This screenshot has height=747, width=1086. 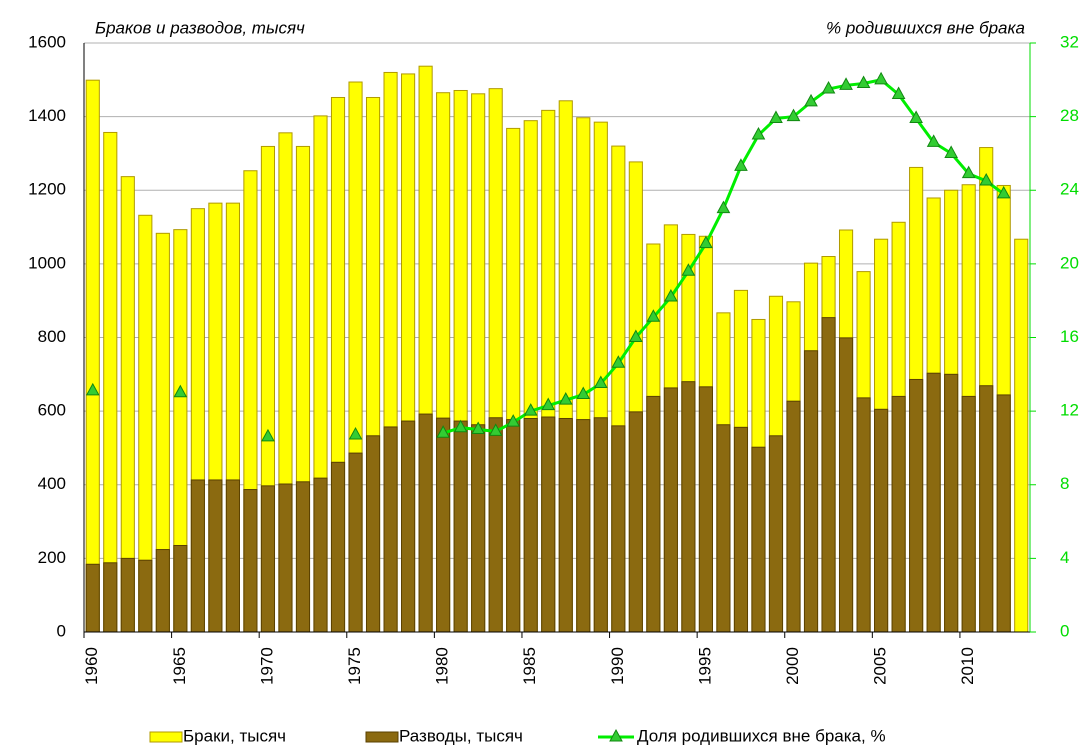 What do you see at coordinates (1069, 410) in the screenshot?
I see `y2-tick-label: 12` at bounding box center [1069, 410].